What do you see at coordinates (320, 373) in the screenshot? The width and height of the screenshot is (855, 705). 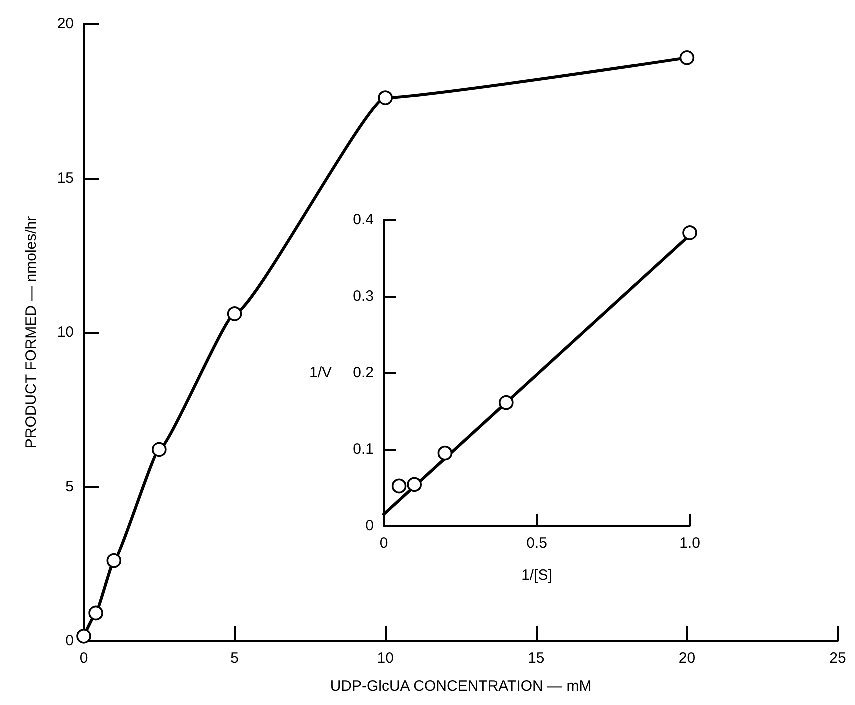 I see `y-axis-title: 1/V` at bounding box center [320, 373].